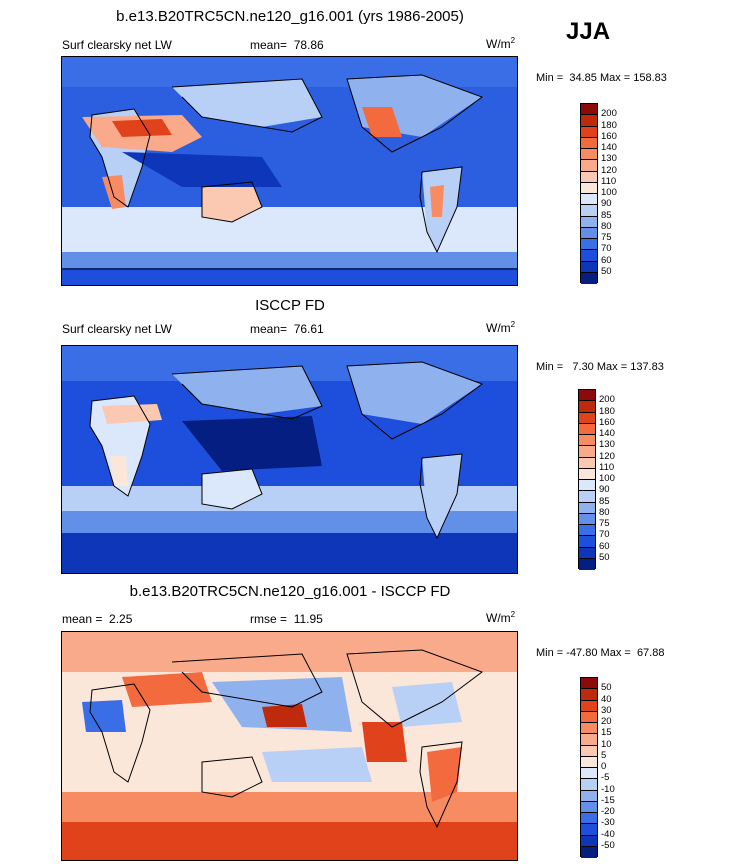 The image size is (733, 866). I want to click on min-label: Min =, so click(550, 367).